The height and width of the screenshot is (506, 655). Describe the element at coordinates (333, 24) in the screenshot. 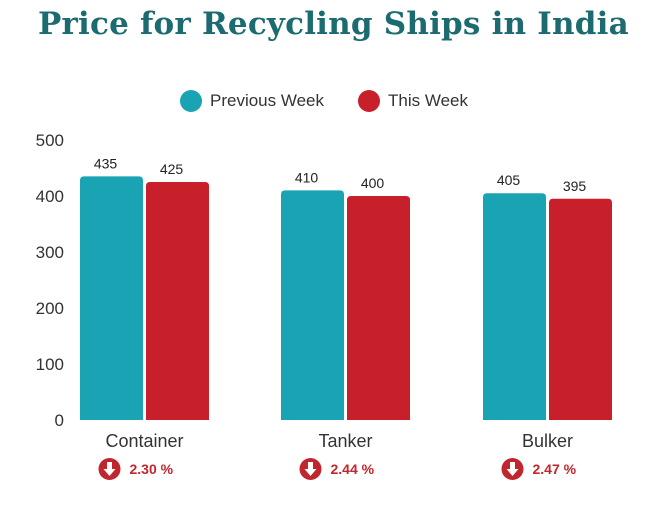

I see `chart-title: Price for Recycling Ships in India` at that location.